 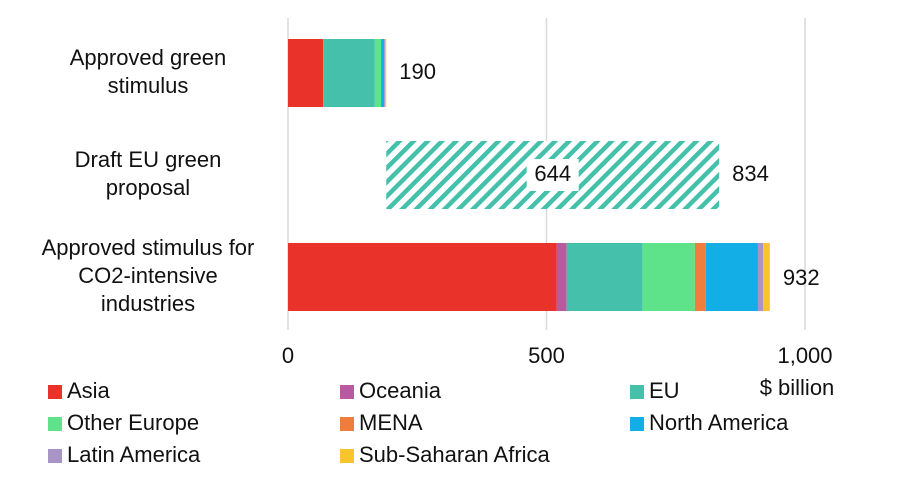 What do you see at coordinates (400, 390) in the screenshot?
I see `legend-label: Oceania` at bounding box center [400, 390].